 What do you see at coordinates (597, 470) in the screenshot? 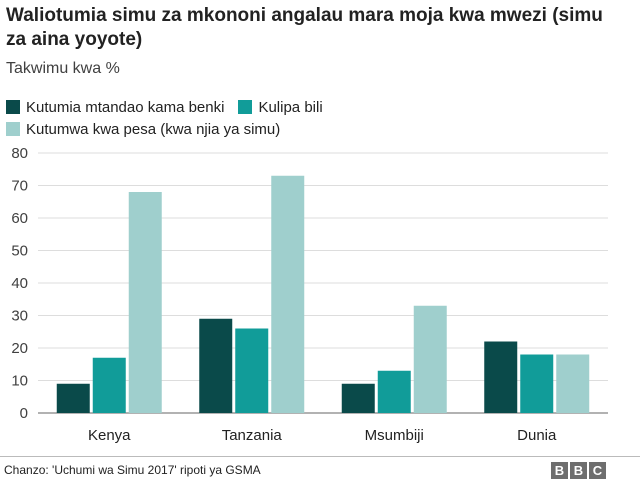
I see `bbc-logo-letter: C` at bounding box center [597, 470].